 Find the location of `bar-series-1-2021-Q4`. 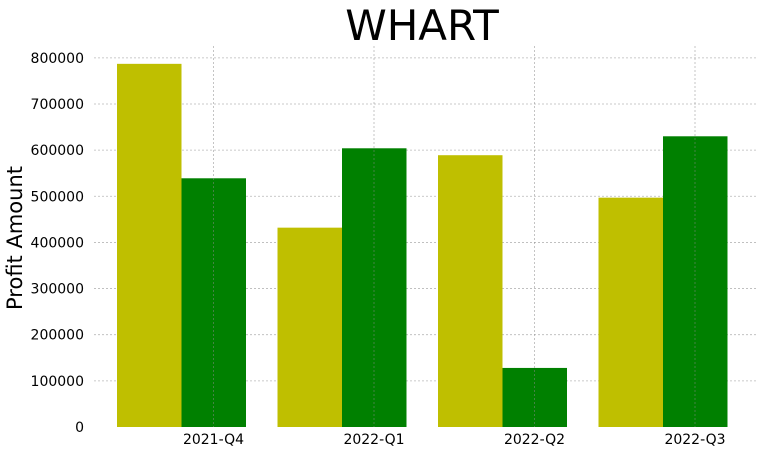

bar-series-1-2021-Q4 is located at coordinates (149, 245).